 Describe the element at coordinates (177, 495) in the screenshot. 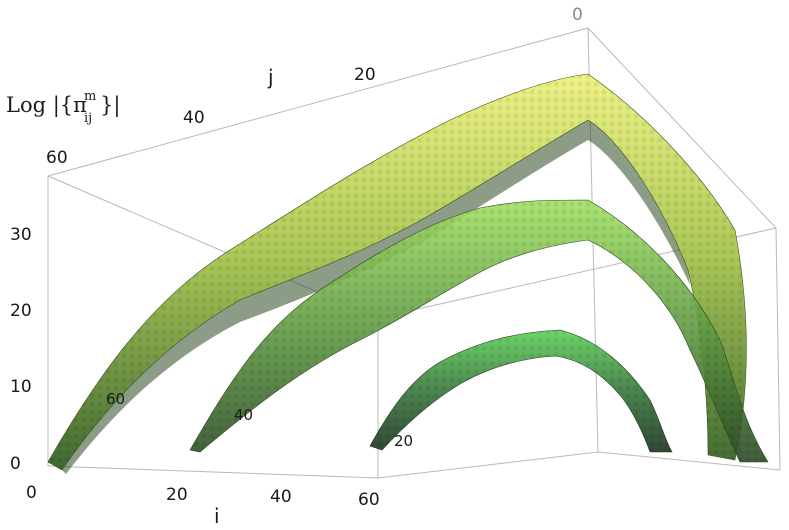

I see `i-tick-20: 20` at that location.